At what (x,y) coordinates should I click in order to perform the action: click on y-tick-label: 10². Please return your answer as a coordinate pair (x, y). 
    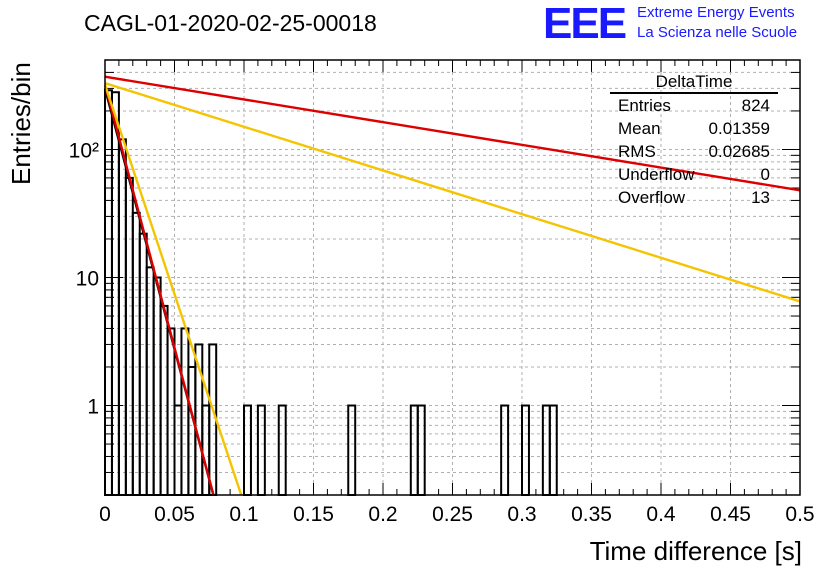
    Looking at the image, I should click on (84, 150).